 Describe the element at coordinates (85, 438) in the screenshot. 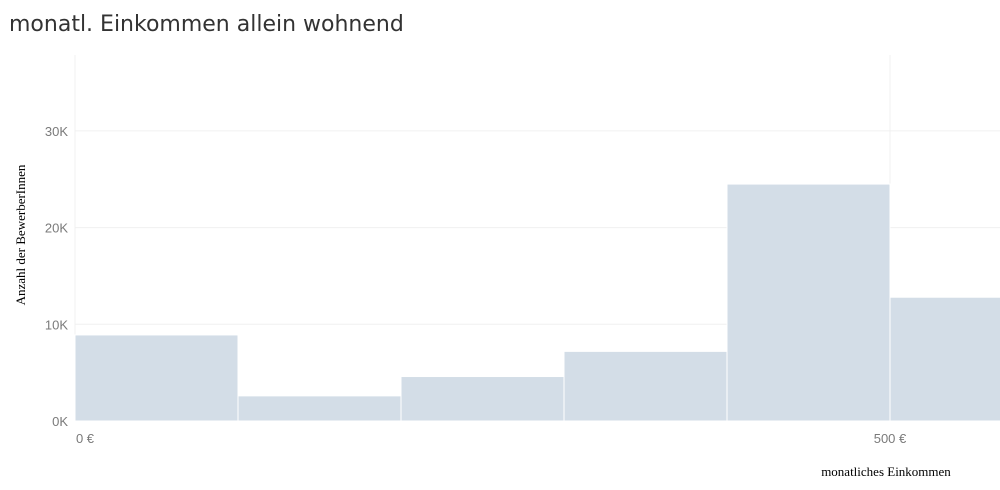

I see `x-tick-label-0: 0 €` at that location.